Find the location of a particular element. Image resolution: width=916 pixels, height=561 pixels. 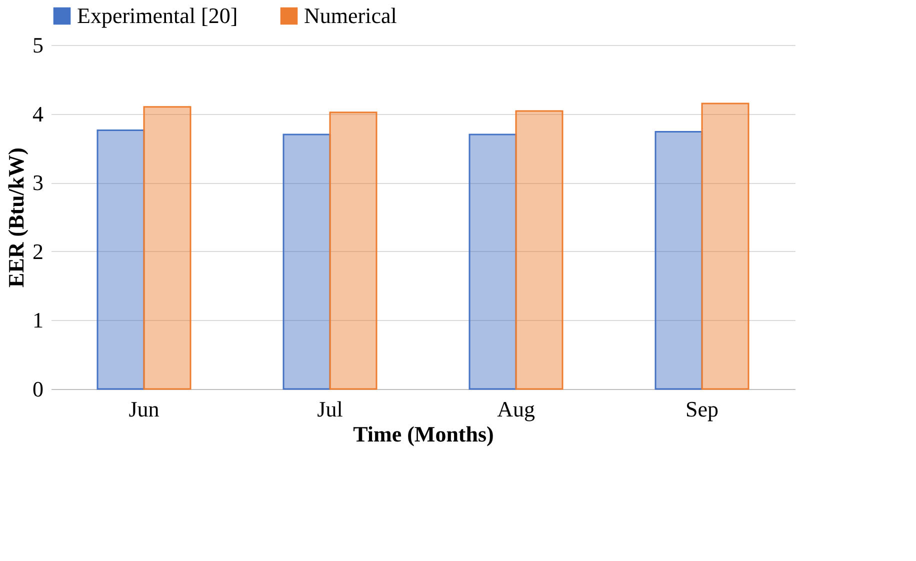

y-tick-label: 5 is located at coordinates (38, 45).